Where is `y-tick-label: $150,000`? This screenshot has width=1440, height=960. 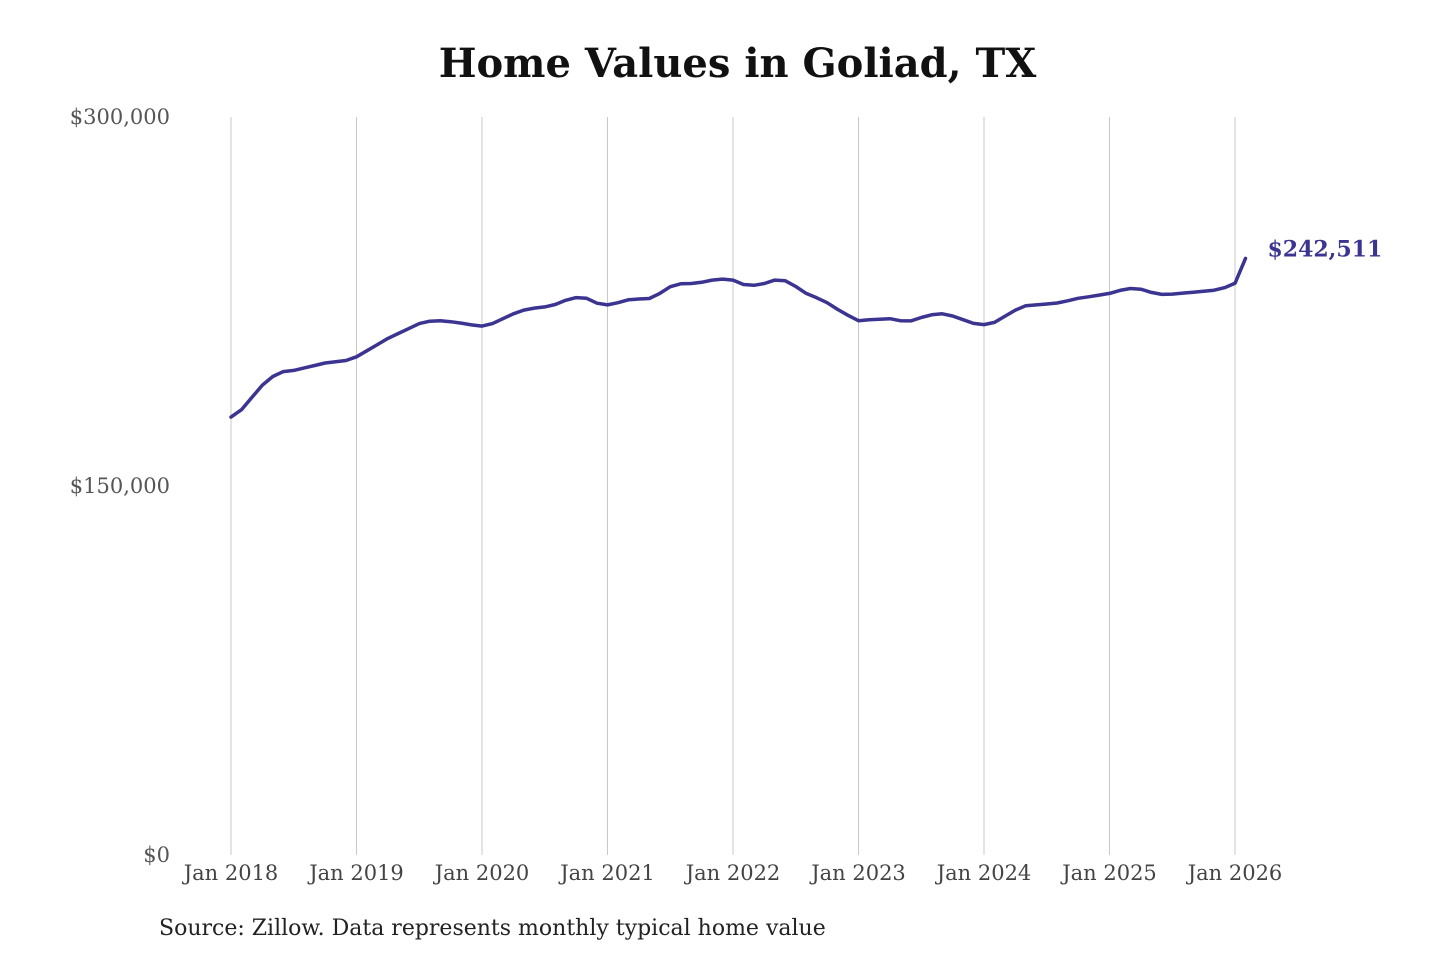 y-tick-label: $150,000 is located at coordinates (120, 486).